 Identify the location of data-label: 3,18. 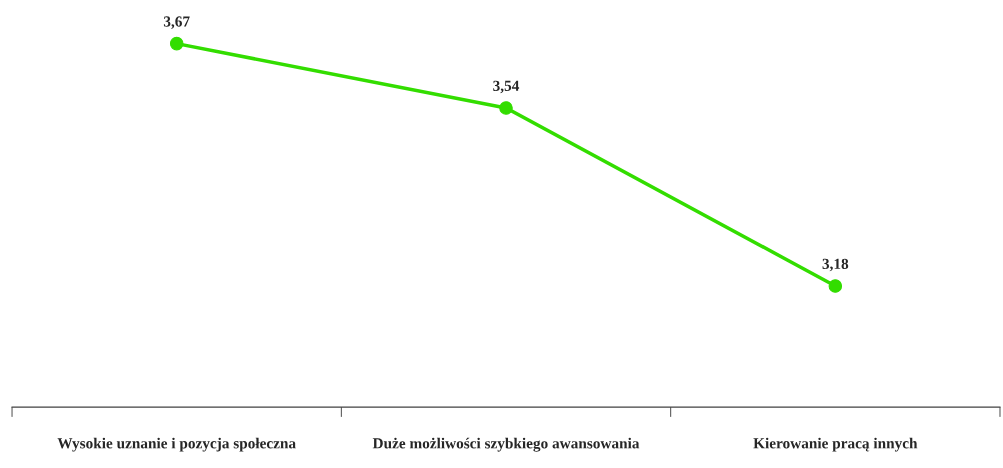
(835, 265).